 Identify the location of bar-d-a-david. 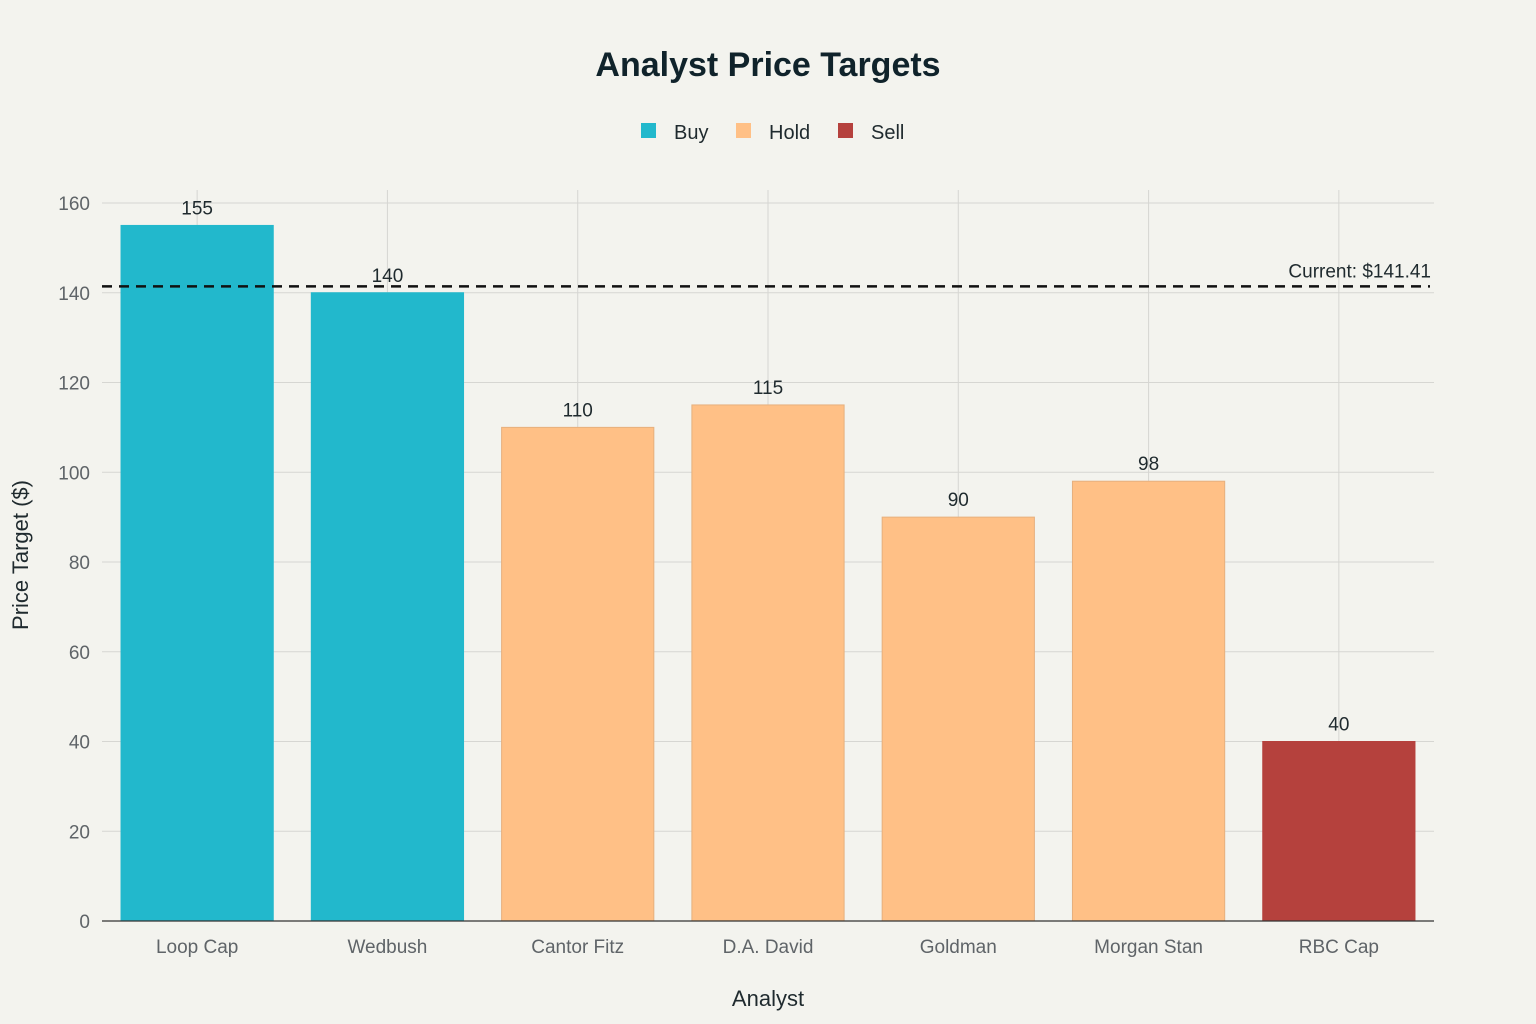
(768, 663).